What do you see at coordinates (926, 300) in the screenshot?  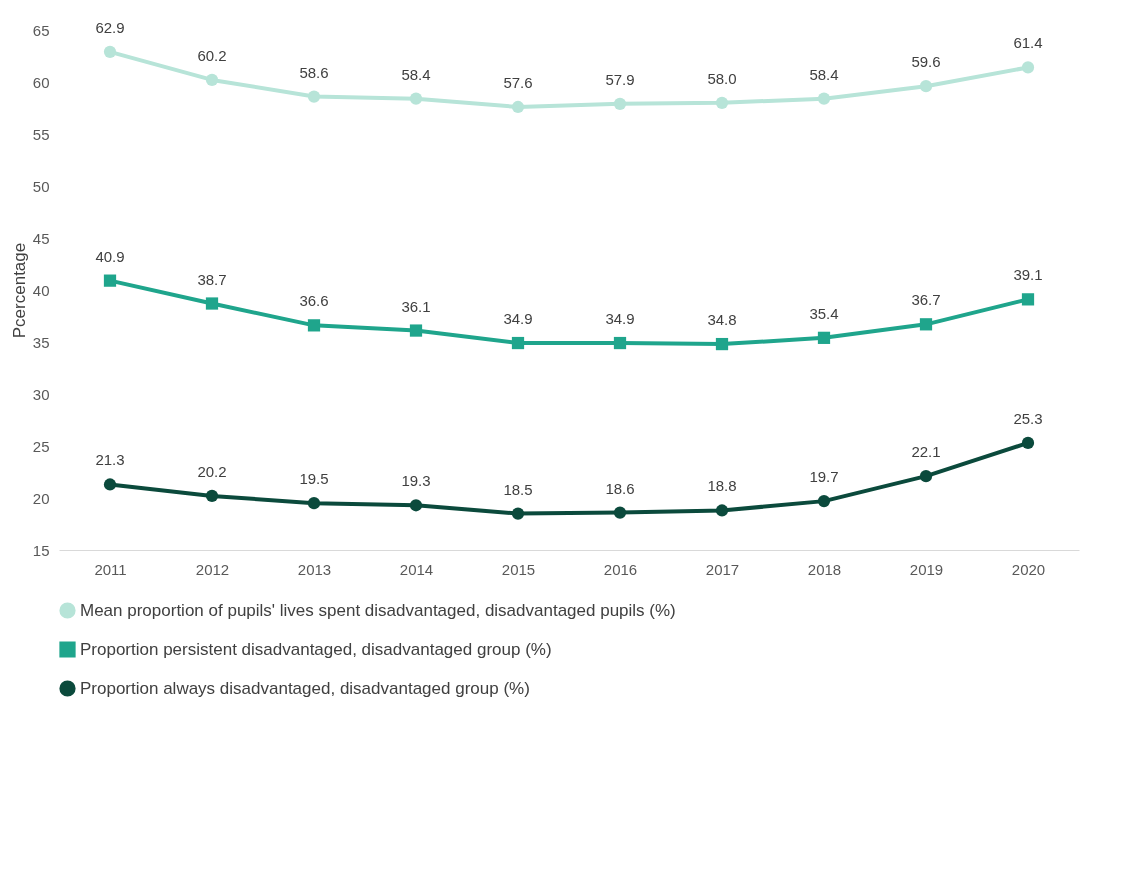 I see `data-label: 36.7` at bounding box center [926, 300].